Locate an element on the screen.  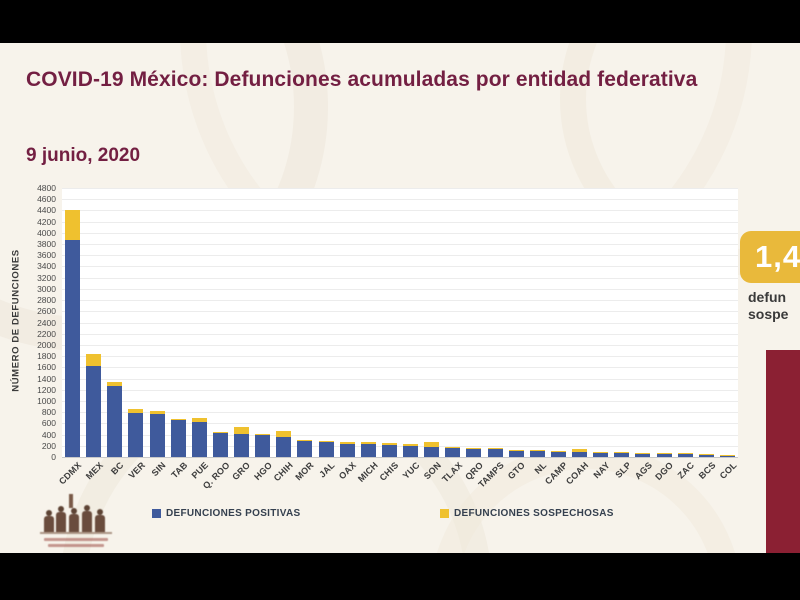
bar-positivas-CHIH is located at coordinates (284, 446).